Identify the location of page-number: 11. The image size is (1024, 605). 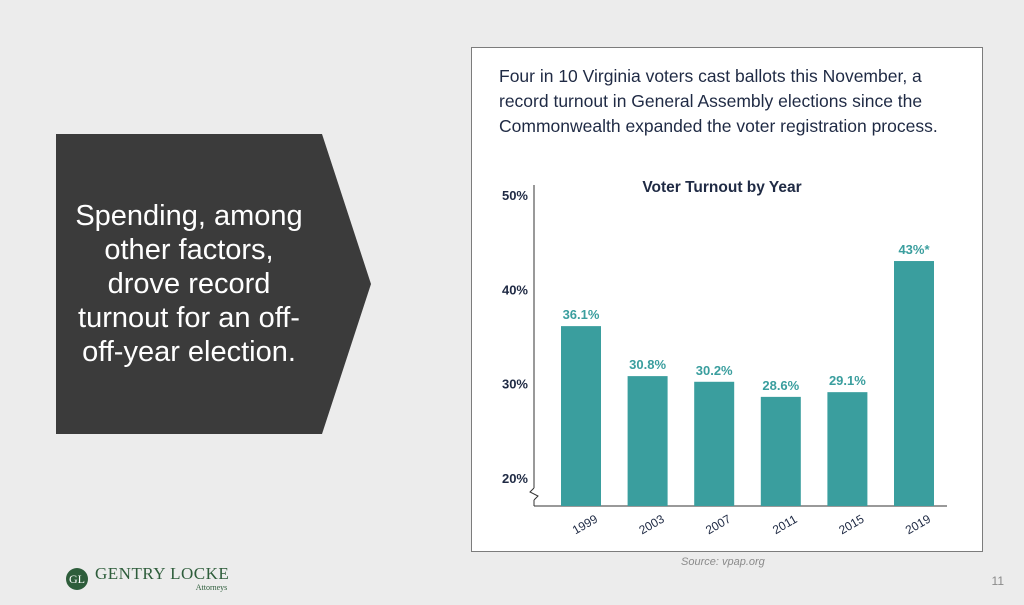
(997, 581).